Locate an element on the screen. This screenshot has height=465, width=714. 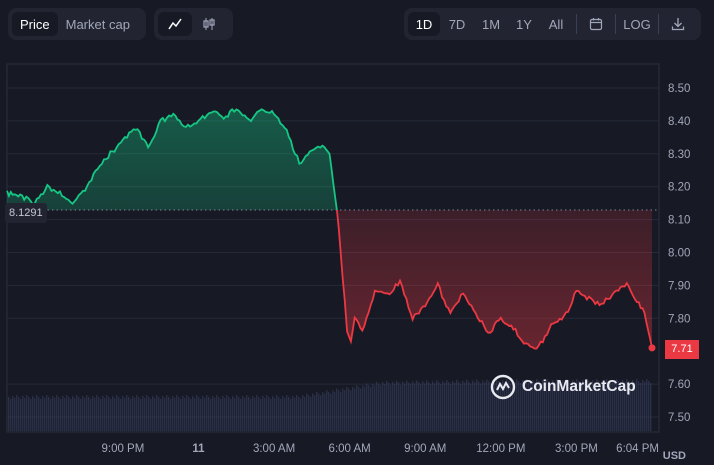
view-tab-group: Price Market cap is located at coordinates (77, 24).